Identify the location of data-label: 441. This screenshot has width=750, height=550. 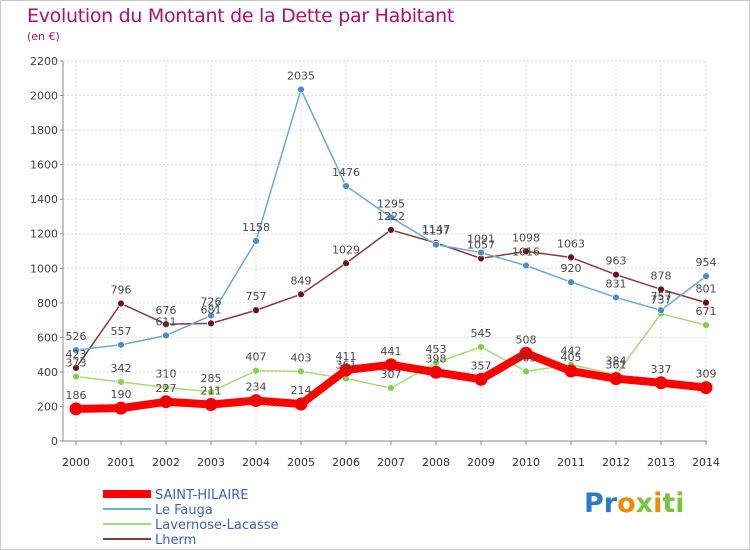
(391, 351).